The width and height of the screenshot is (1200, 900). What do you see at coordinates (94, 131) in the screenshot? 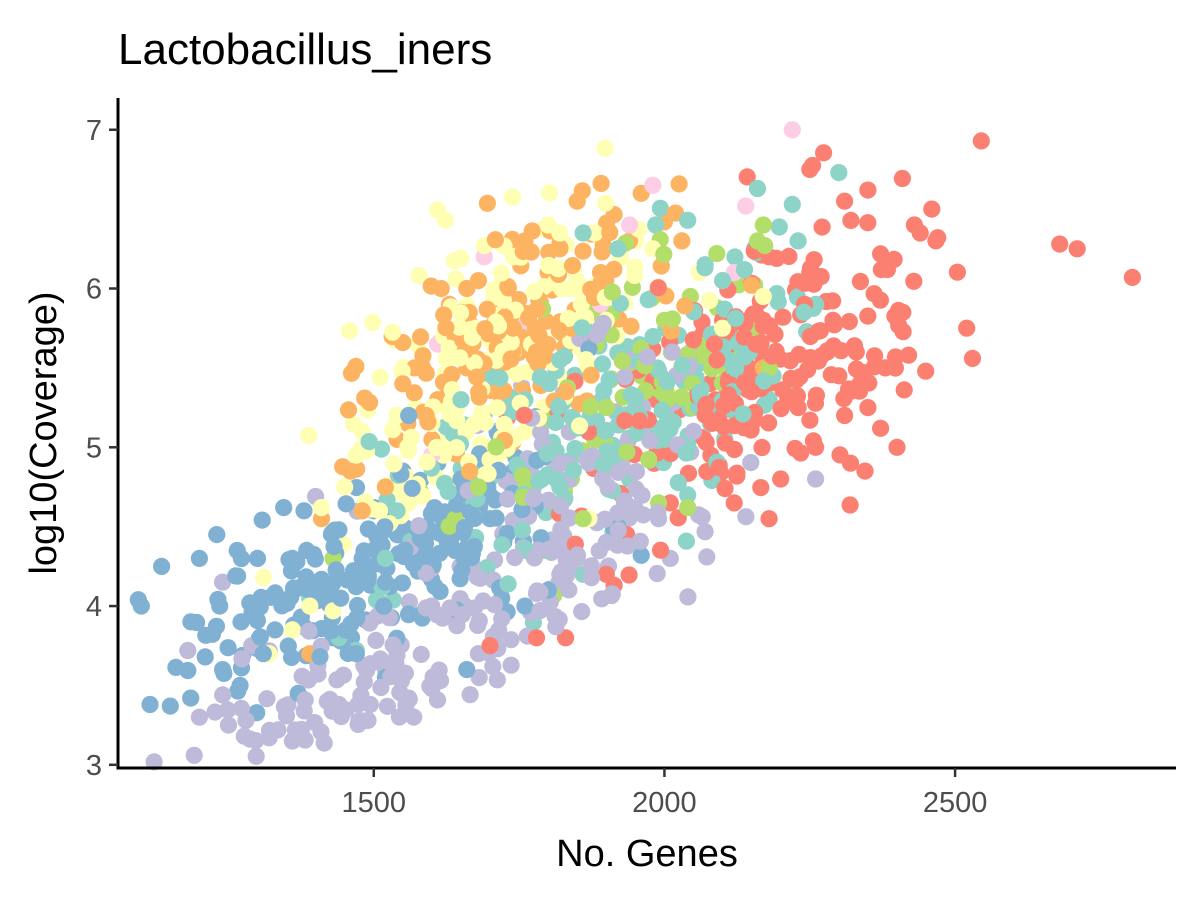
I see `y-tick-label: 7` at bounding box center [94, 131].